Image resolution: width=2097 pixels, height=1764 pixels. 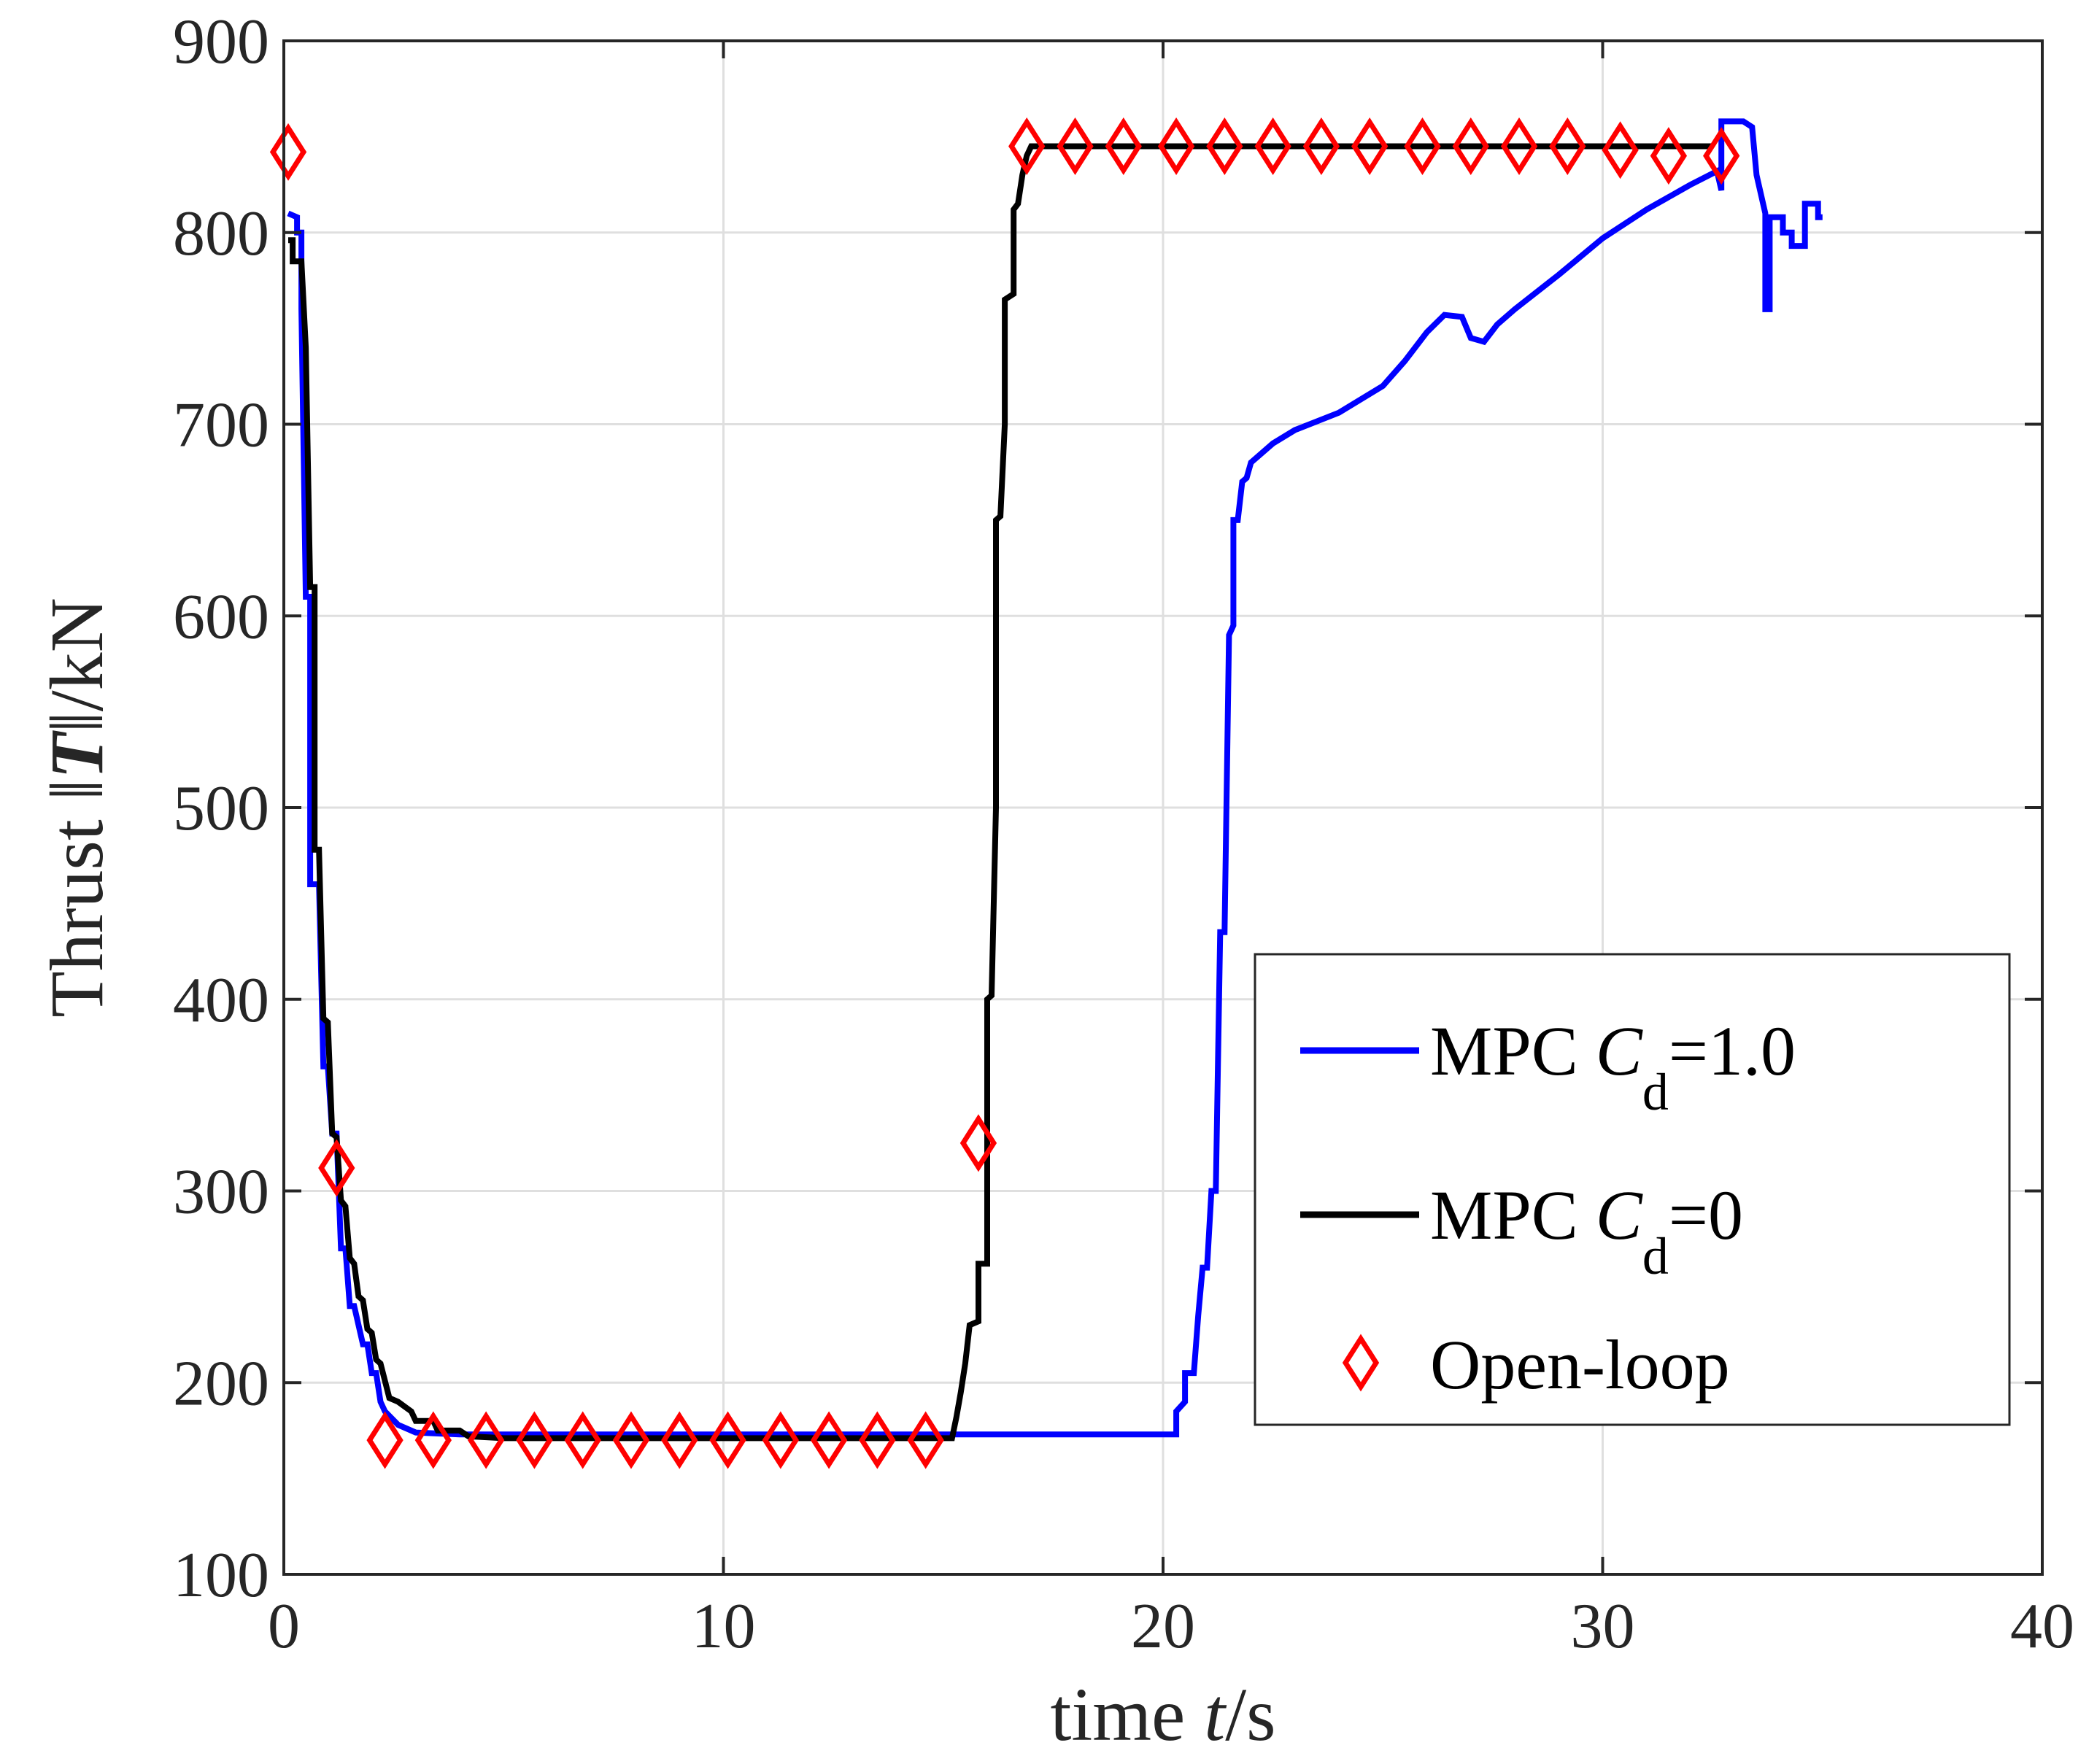 I want to click on y-axis-title-variable: T, so click(x=77, y=754).